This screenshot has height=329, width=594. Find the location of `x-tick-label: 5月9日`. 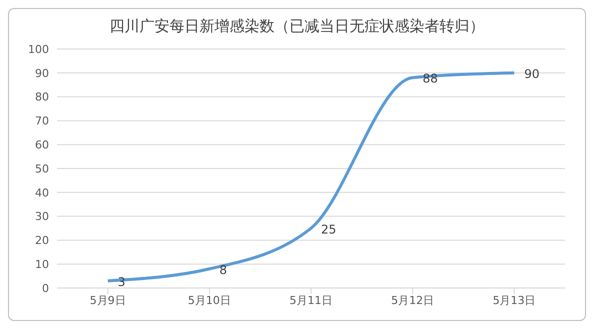

x-tick-label: 5月9日 is located at coordinates (108, 300).